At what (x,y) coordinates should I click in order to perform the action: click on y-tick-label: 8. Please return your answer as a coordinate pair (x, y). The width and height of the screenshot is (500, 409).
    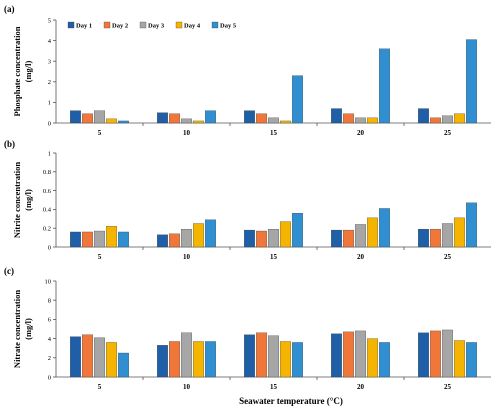
    Looking at the image, I should click on (49, 301).